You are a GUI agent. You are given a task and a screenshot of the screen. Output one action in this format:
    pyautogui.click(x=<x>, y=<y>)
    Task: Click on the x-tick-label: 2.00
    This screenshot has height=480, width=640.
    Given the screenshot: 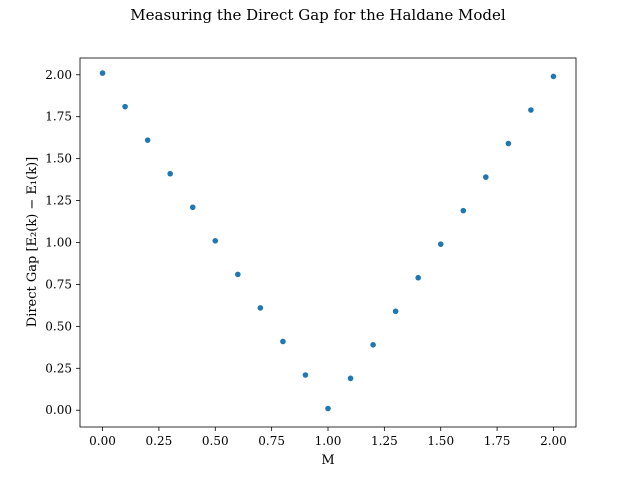 What is the action you would take?
    pyautogui.click(x=553, y=441)
    